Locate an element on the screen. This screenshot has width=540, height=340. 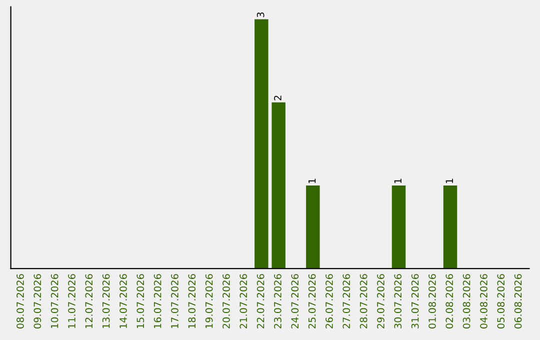
x-tick-label: 23.07.2026 is located at coordinates (278, 301).